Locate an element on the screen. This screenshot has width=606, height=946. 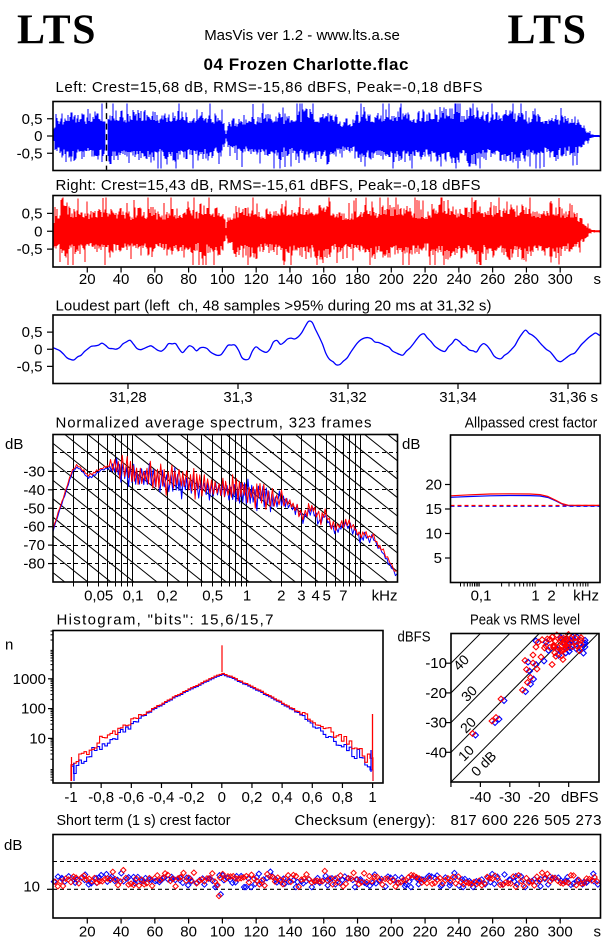
svg-text:Normalized average spectrum, 3: Normalized average spectrum, 323 frames is located at coordinates (214, 423).